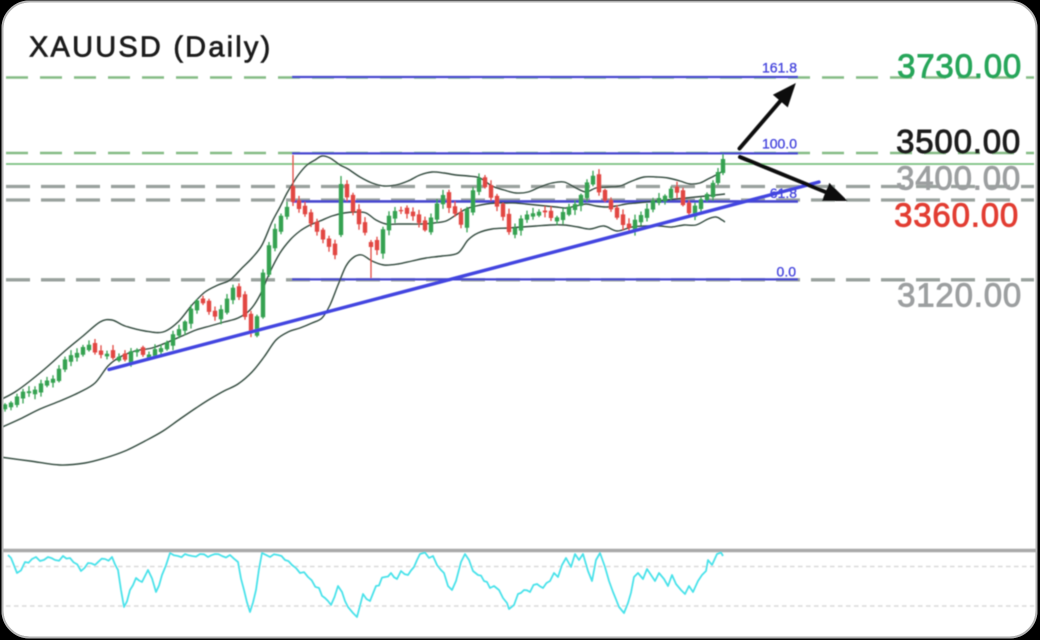 This screenshot has height=640, width=1040. What do you see at coordinates (959, 295) in the screenshot?
I see `svg-text: 3120.00` at bounding box center [959, 295].